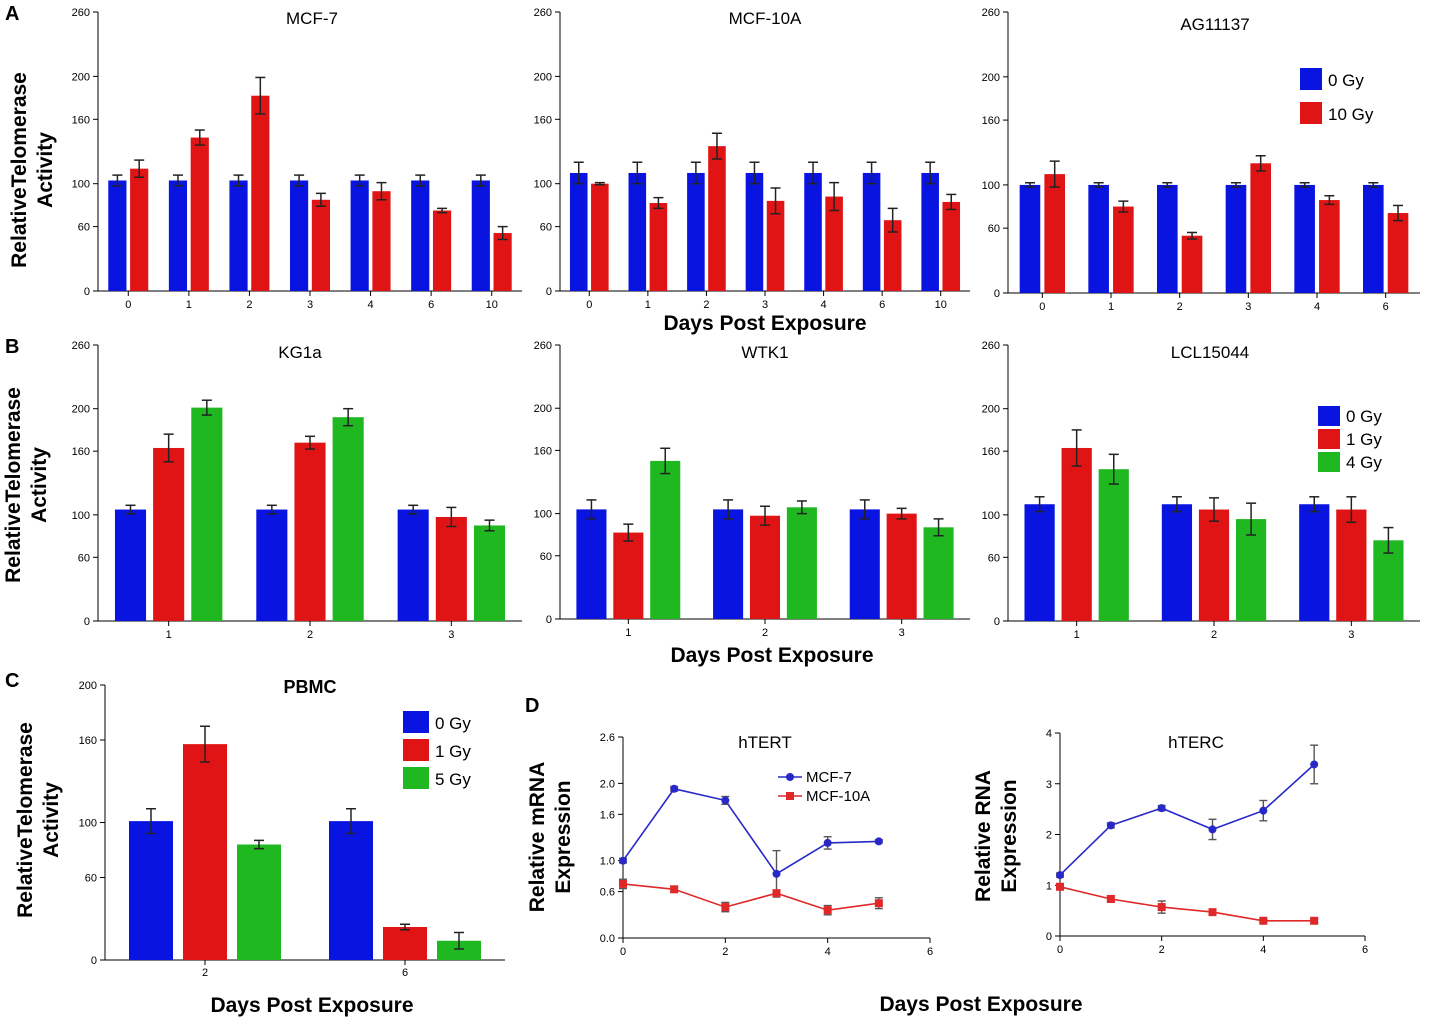 This screenshot has height=1023, width=1431. Describe the element at coordinates (980, 1004) in the screenshot. I see `xlabel-panel-d: Days Post Exposure` at that location.